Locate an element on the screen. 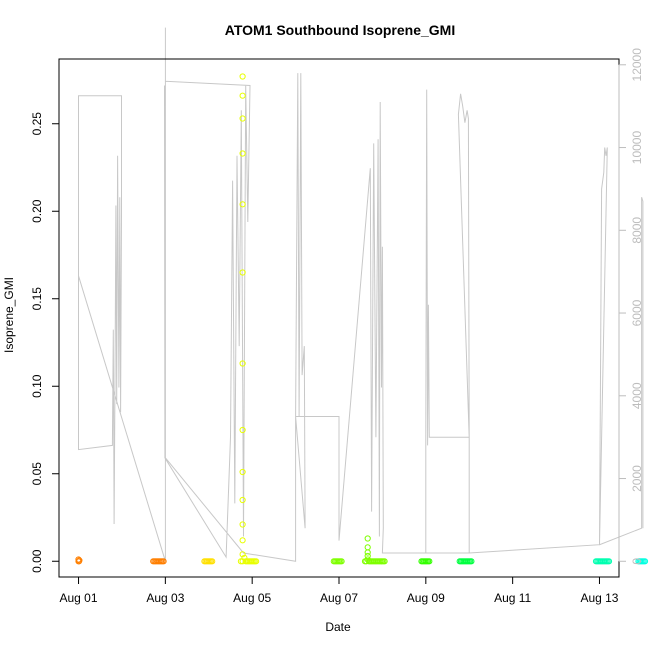 This screenshot has width=650, height=650. x-tick-label: Aug 07 is located at coordinates (339, 598).